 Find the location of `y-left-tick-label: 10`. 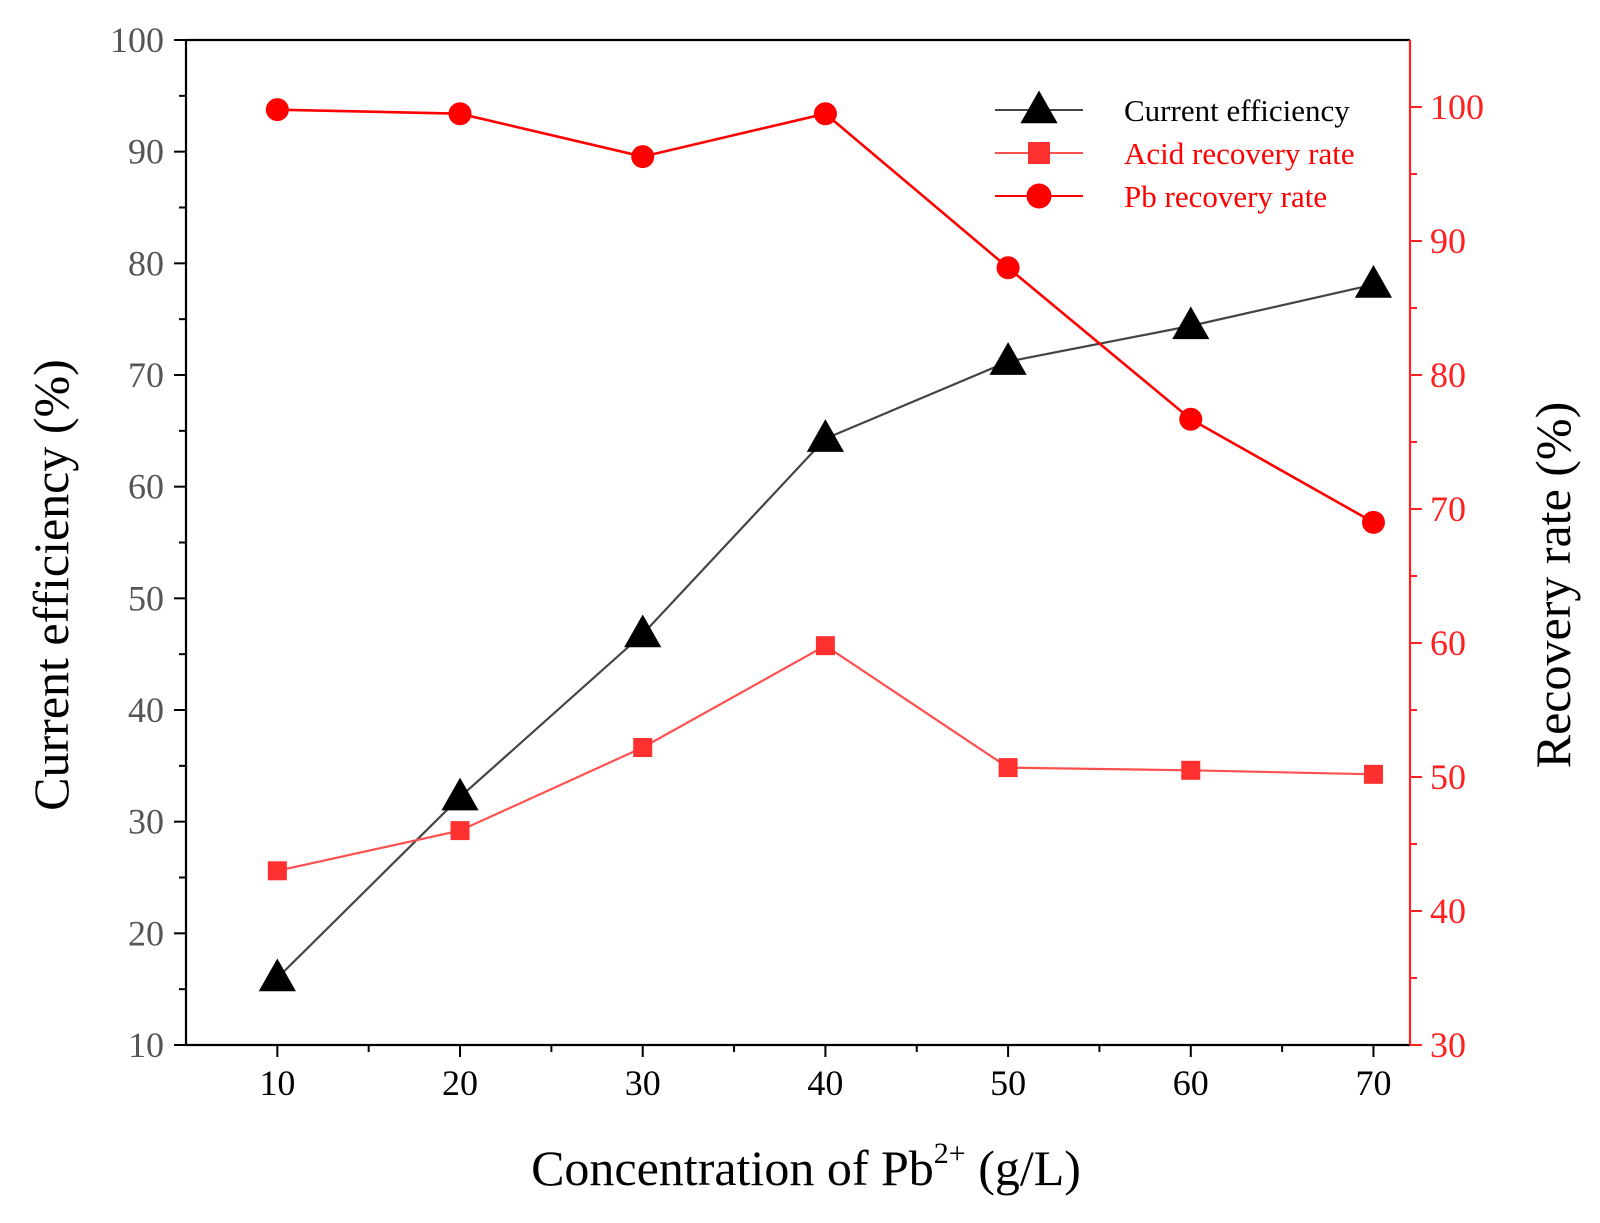

y-left-tick-label: 10 is located at coordinates (146, 1045).